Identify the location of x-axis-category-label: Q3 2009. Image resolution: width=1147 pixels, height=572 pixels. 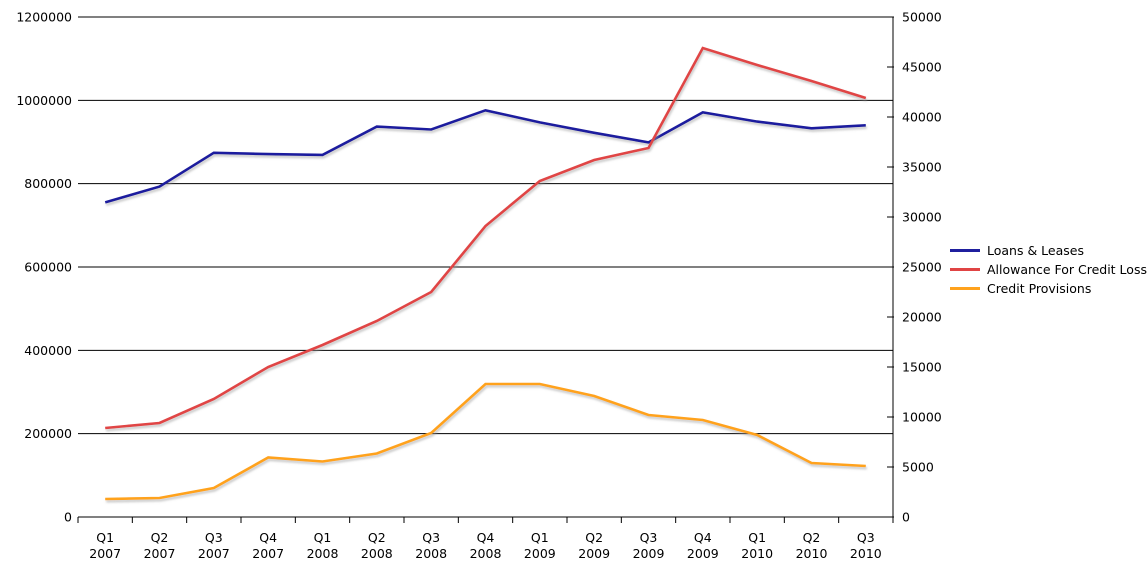
(649, 545).